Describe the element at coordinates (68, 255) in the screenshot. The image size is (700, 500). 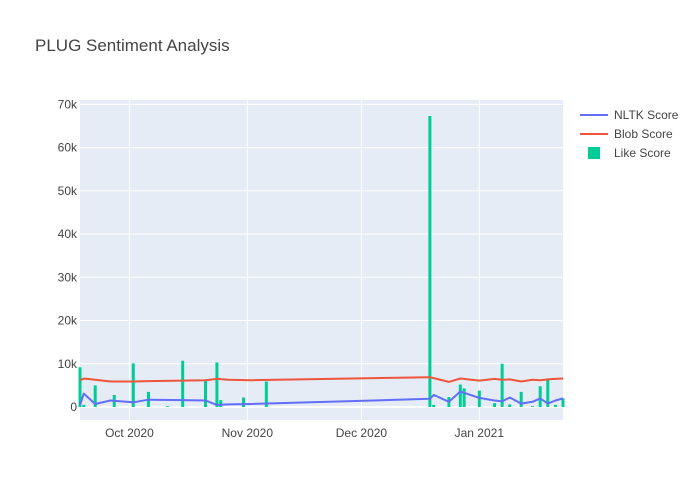
I see `y-axis-ticks: 0 10k 20k 30k 40k 50k 60k 70k` at that location.